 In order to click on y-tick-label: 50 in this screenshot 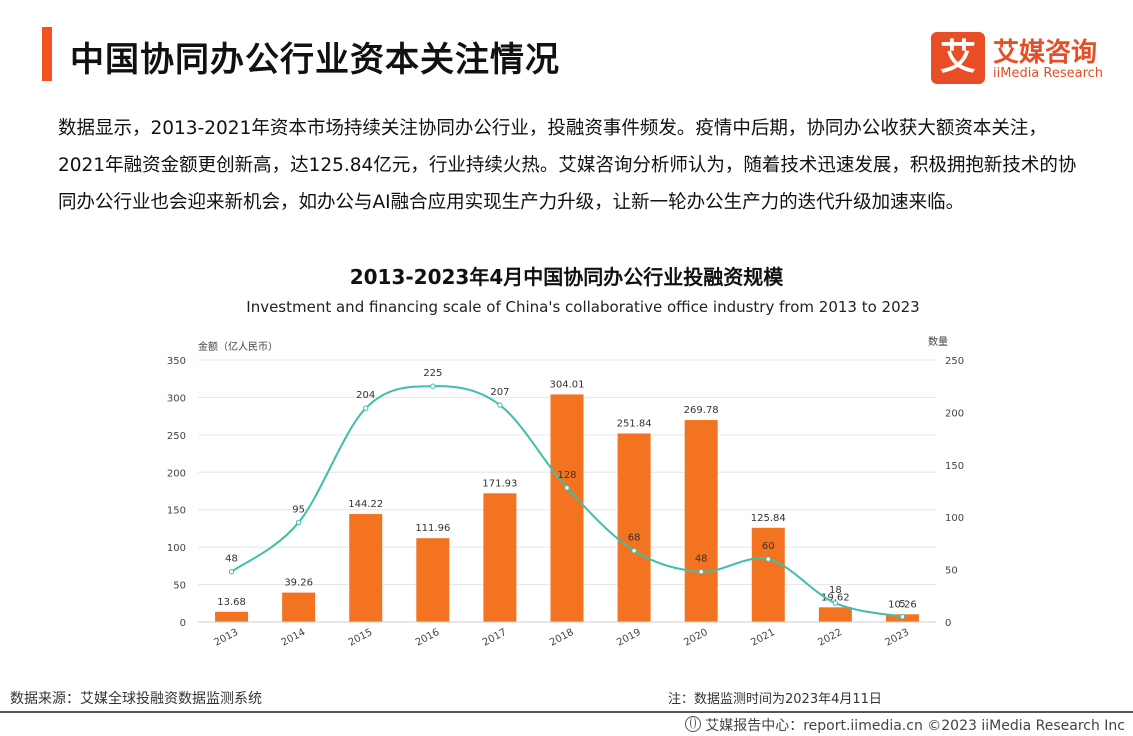, I will do `click(179, 586)`.